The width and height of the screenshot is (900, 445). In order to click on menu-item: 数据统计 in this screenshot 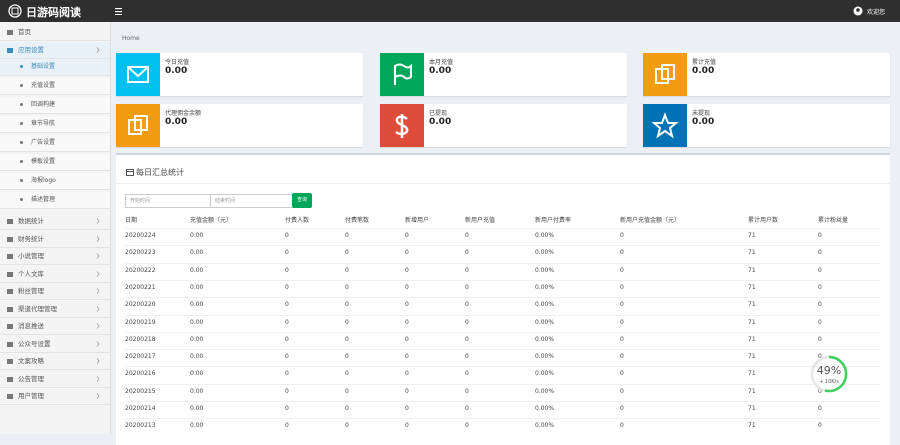, I will do `click(55, 221)`.